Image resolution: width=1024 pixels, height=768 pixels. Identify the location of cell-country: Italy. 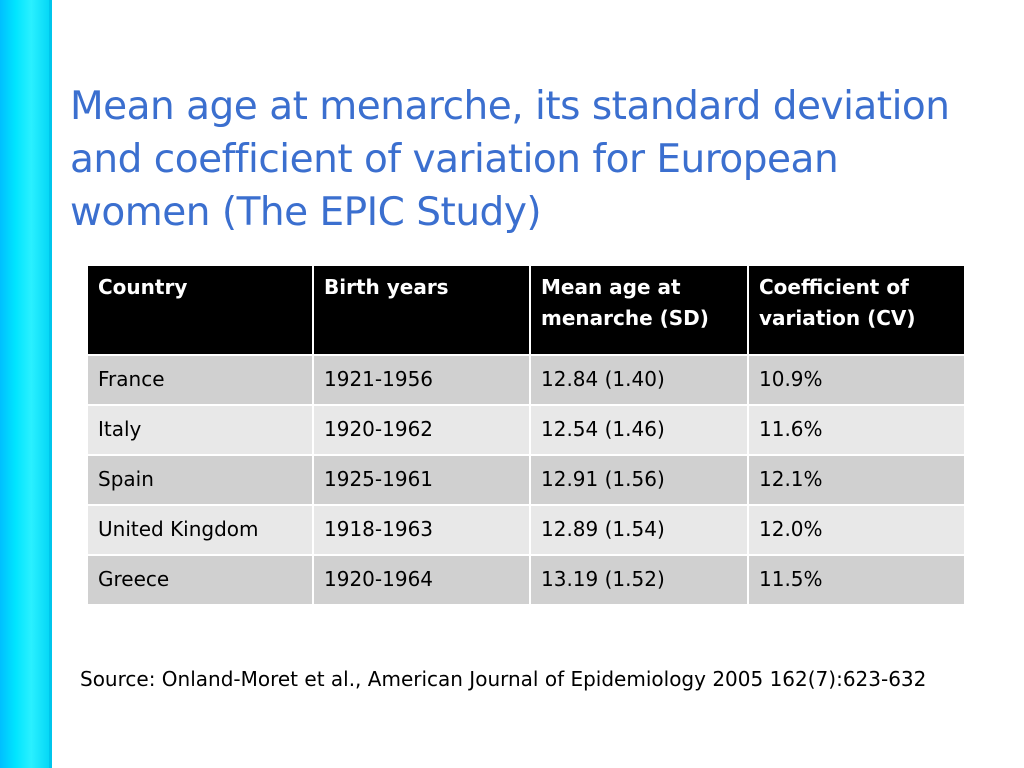
(200, 430).